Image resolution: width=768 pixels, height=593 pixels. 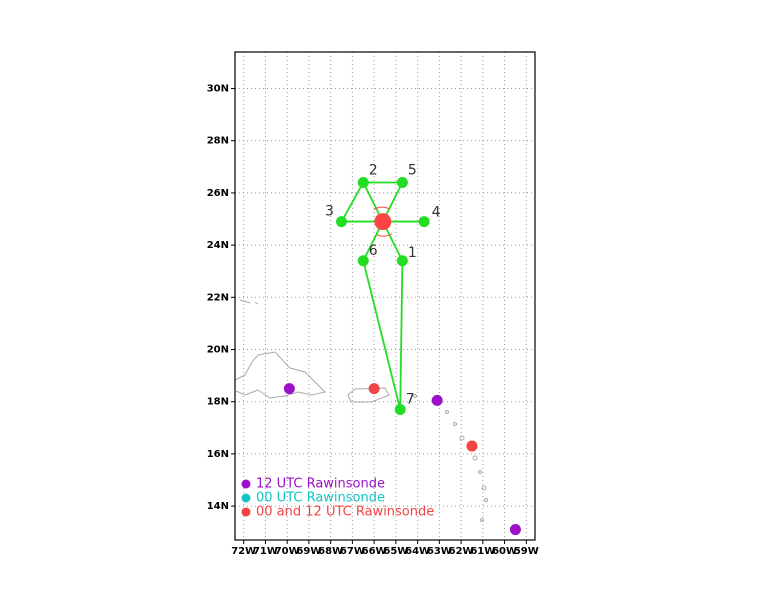 I want to click on x-tick-label: 60W, so click(x=504, y=551).